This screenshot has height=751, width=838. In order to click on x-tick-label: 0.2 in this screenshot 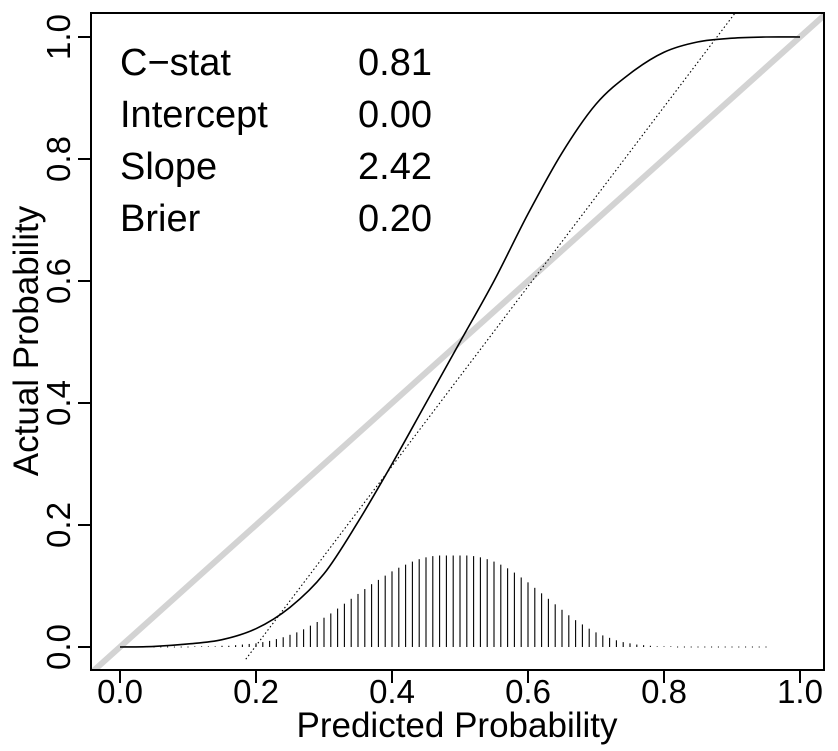, I will do `click(256, 691)`.